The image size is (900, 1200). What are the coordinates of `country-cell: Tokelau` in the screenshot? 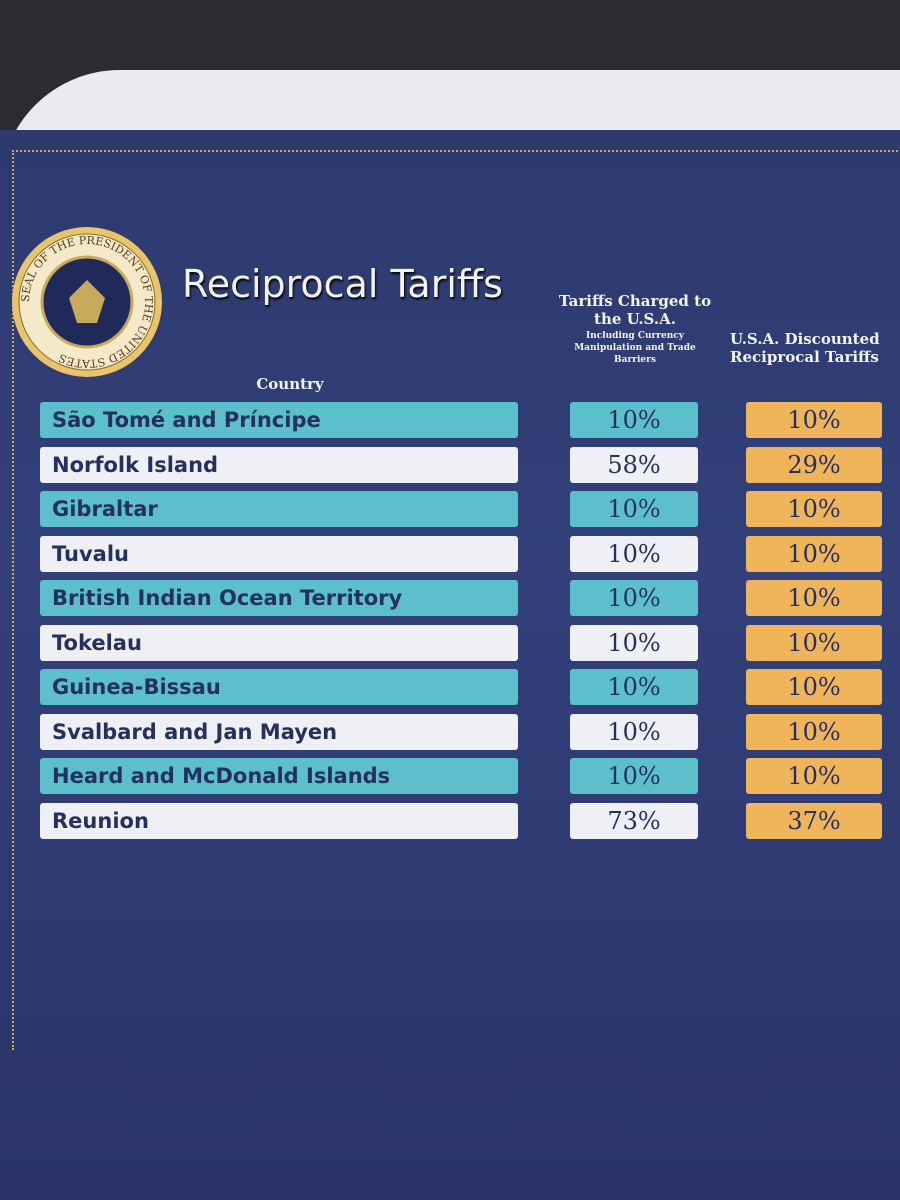 It's located at (279, 642).